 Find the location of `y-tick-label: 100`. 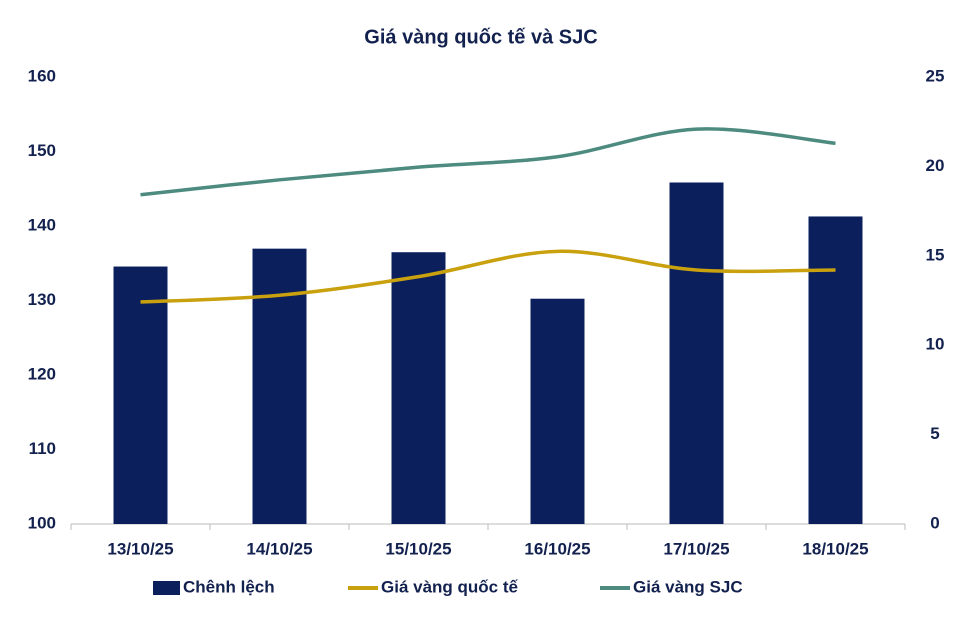

y-tick-label: 100 is located at coordinates (42, 522).